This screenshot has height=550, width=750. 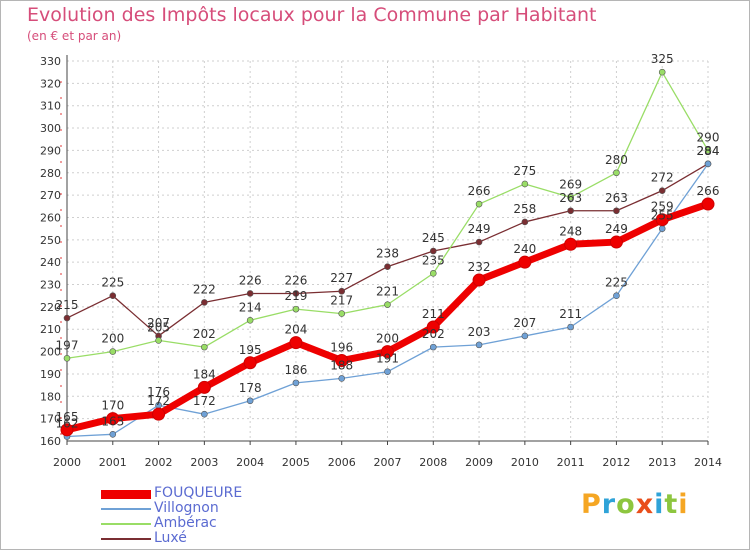 I want to click on y-tick-label: 300, so click(x=50, y=128).